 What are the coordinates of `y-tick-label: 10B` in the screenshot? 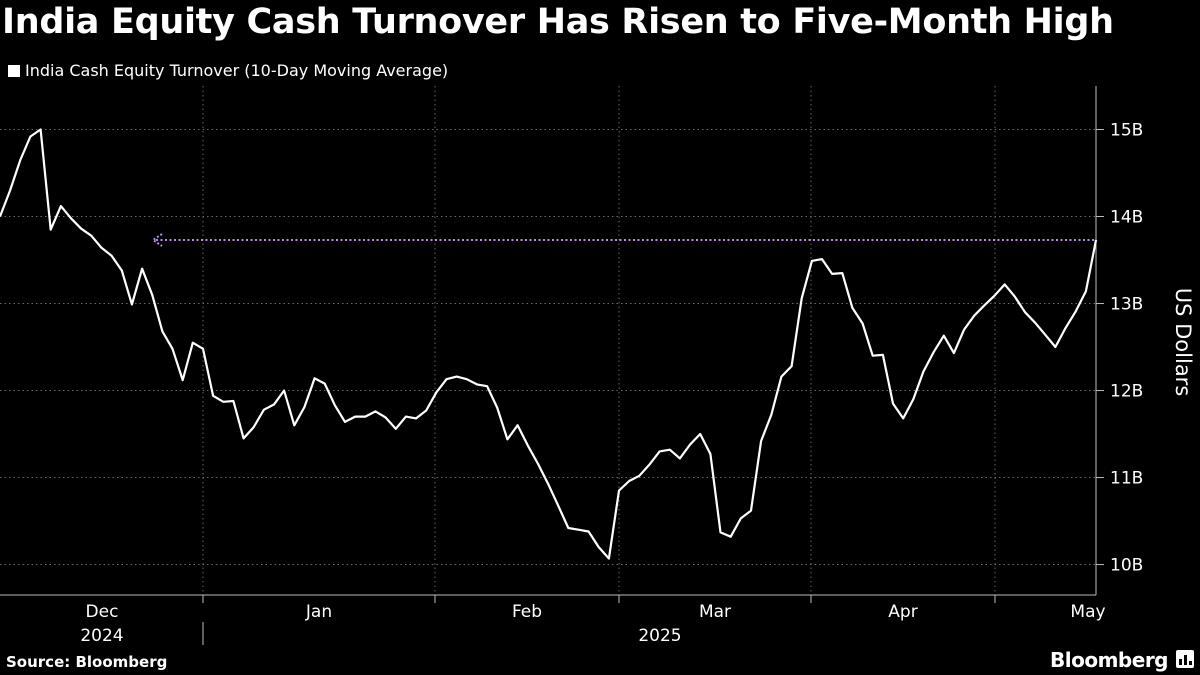 It's located at (1126, 566).